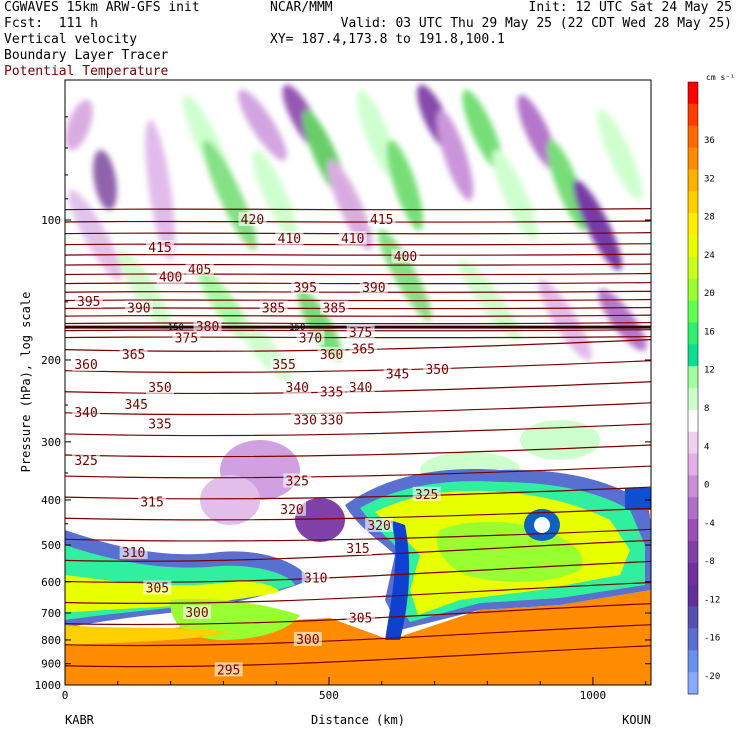 Image resolution: width=740 pixels, height=740 pixels. What do you see at coordinates (228, 670) in the screenshot?
I see `theta-label: 295` at bounding box center [228, 670].